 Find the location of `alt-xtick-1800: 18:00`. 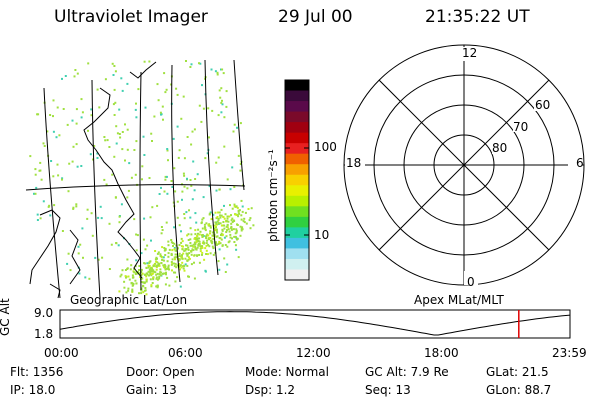

alt-xtick-1800: 18:00 is located at coordinates (441, 353).